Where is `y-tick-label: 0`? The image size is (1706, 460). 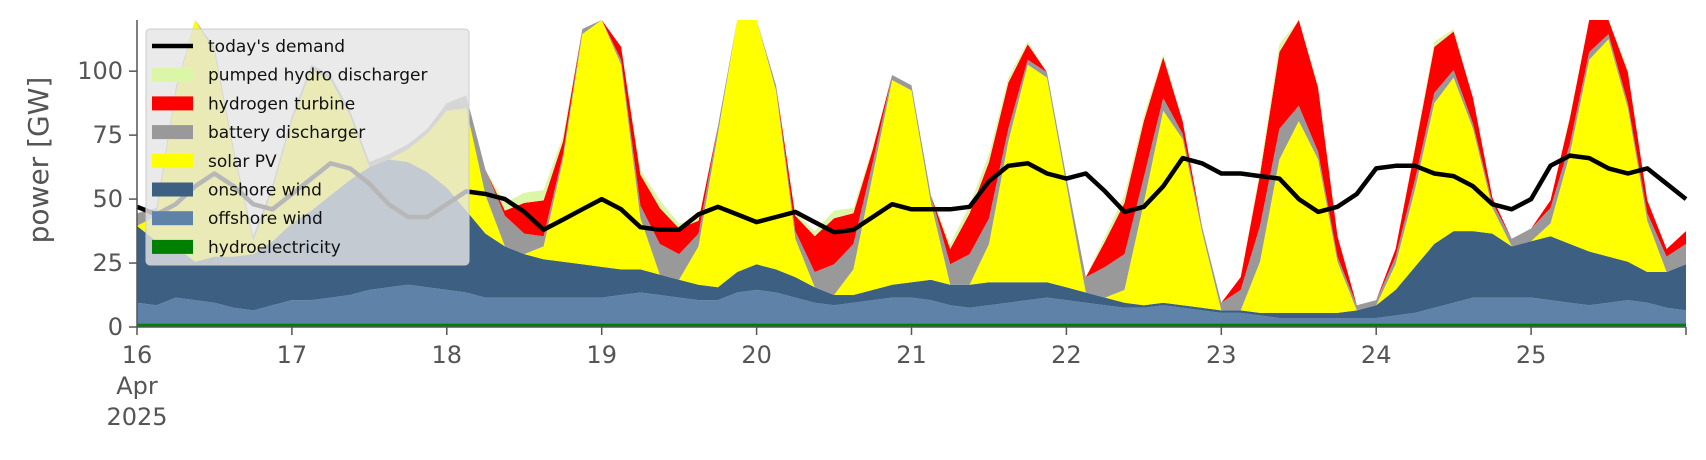
y-tick-label: 0 is located at coordinates (115, 327).